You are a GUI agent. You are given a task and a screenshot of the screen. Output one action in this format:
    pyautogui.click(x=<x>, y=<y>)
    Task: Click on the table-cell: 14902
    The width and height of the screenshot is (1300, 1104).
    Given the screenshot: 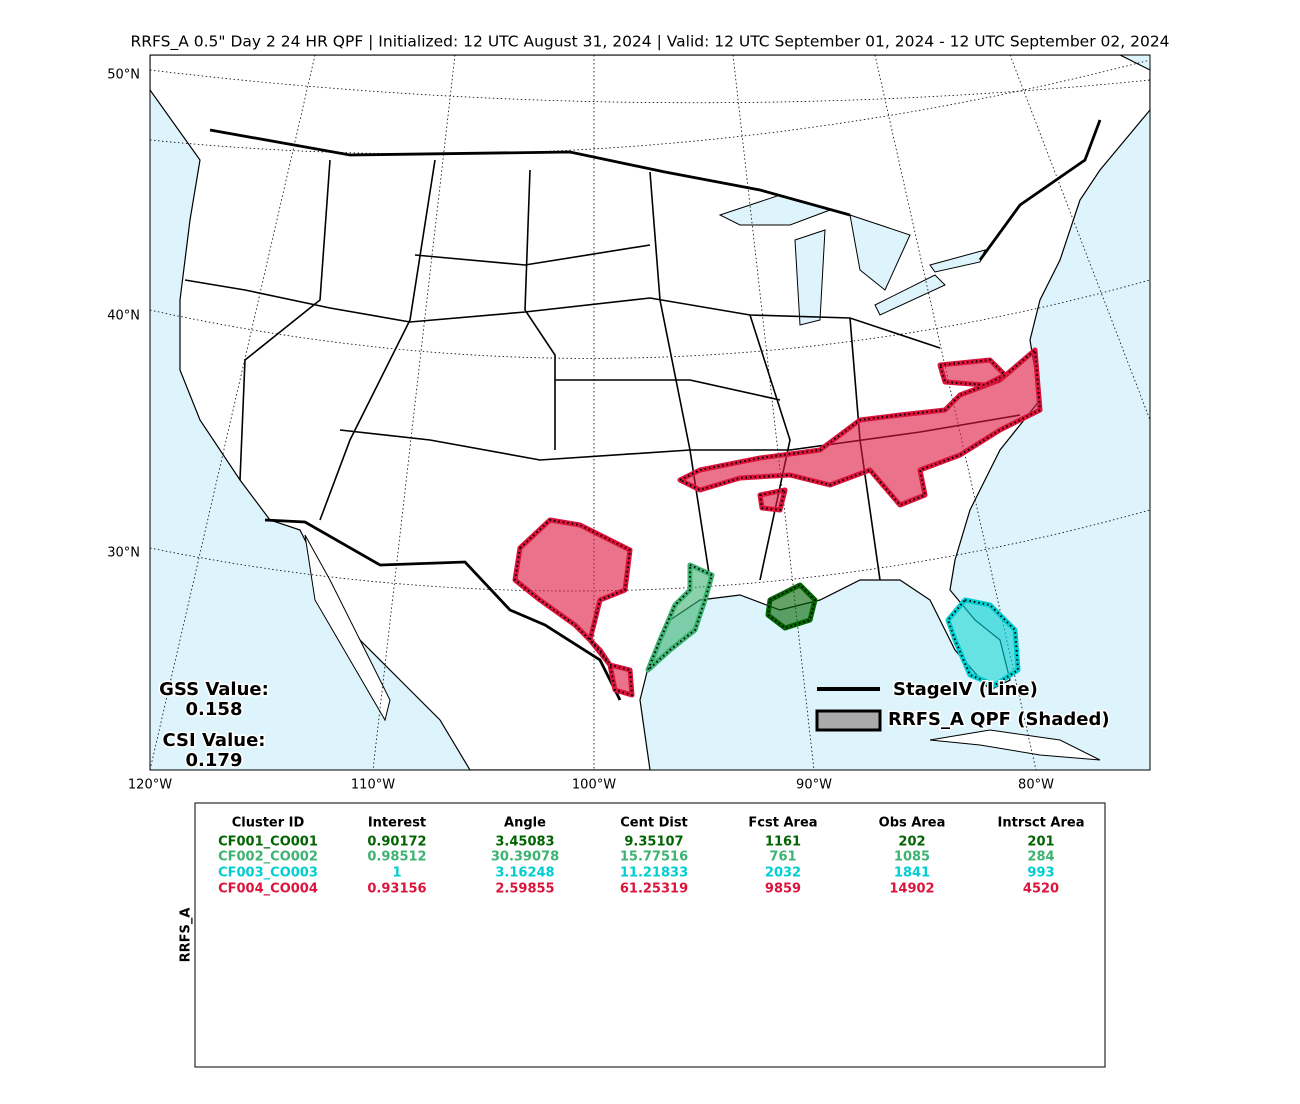 What is the action you would take?
    pyautogui.click(x=911, y=889)
    